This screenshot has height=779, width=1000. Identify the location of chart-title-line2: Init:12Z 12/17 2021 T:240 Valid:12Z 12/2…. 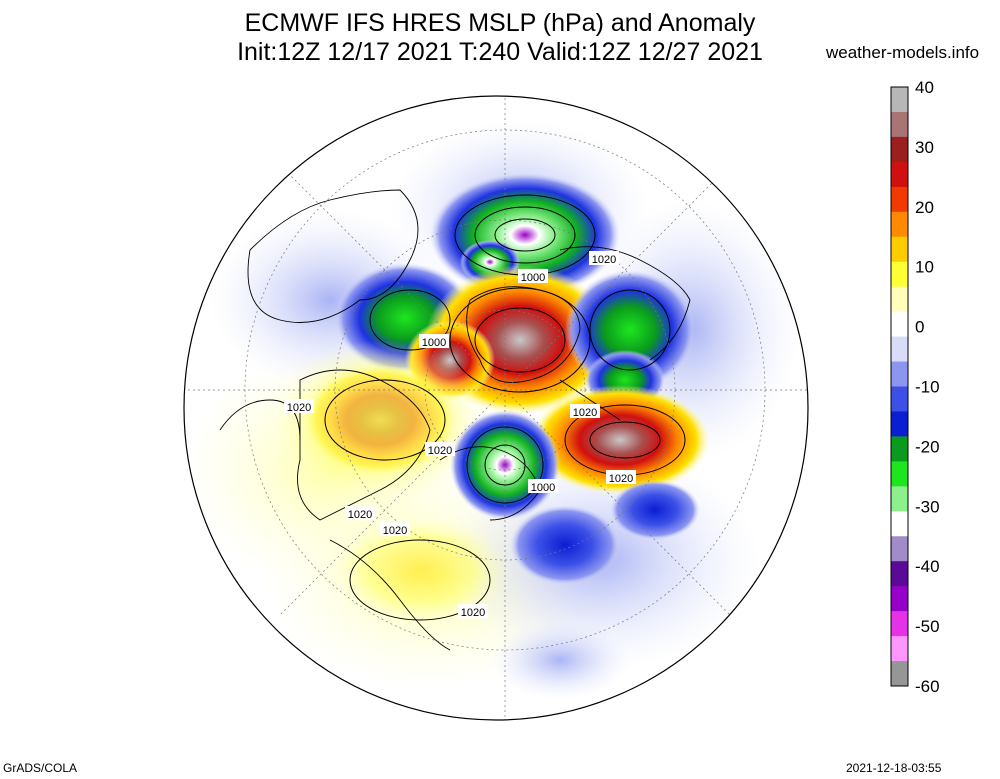
(500, 52).